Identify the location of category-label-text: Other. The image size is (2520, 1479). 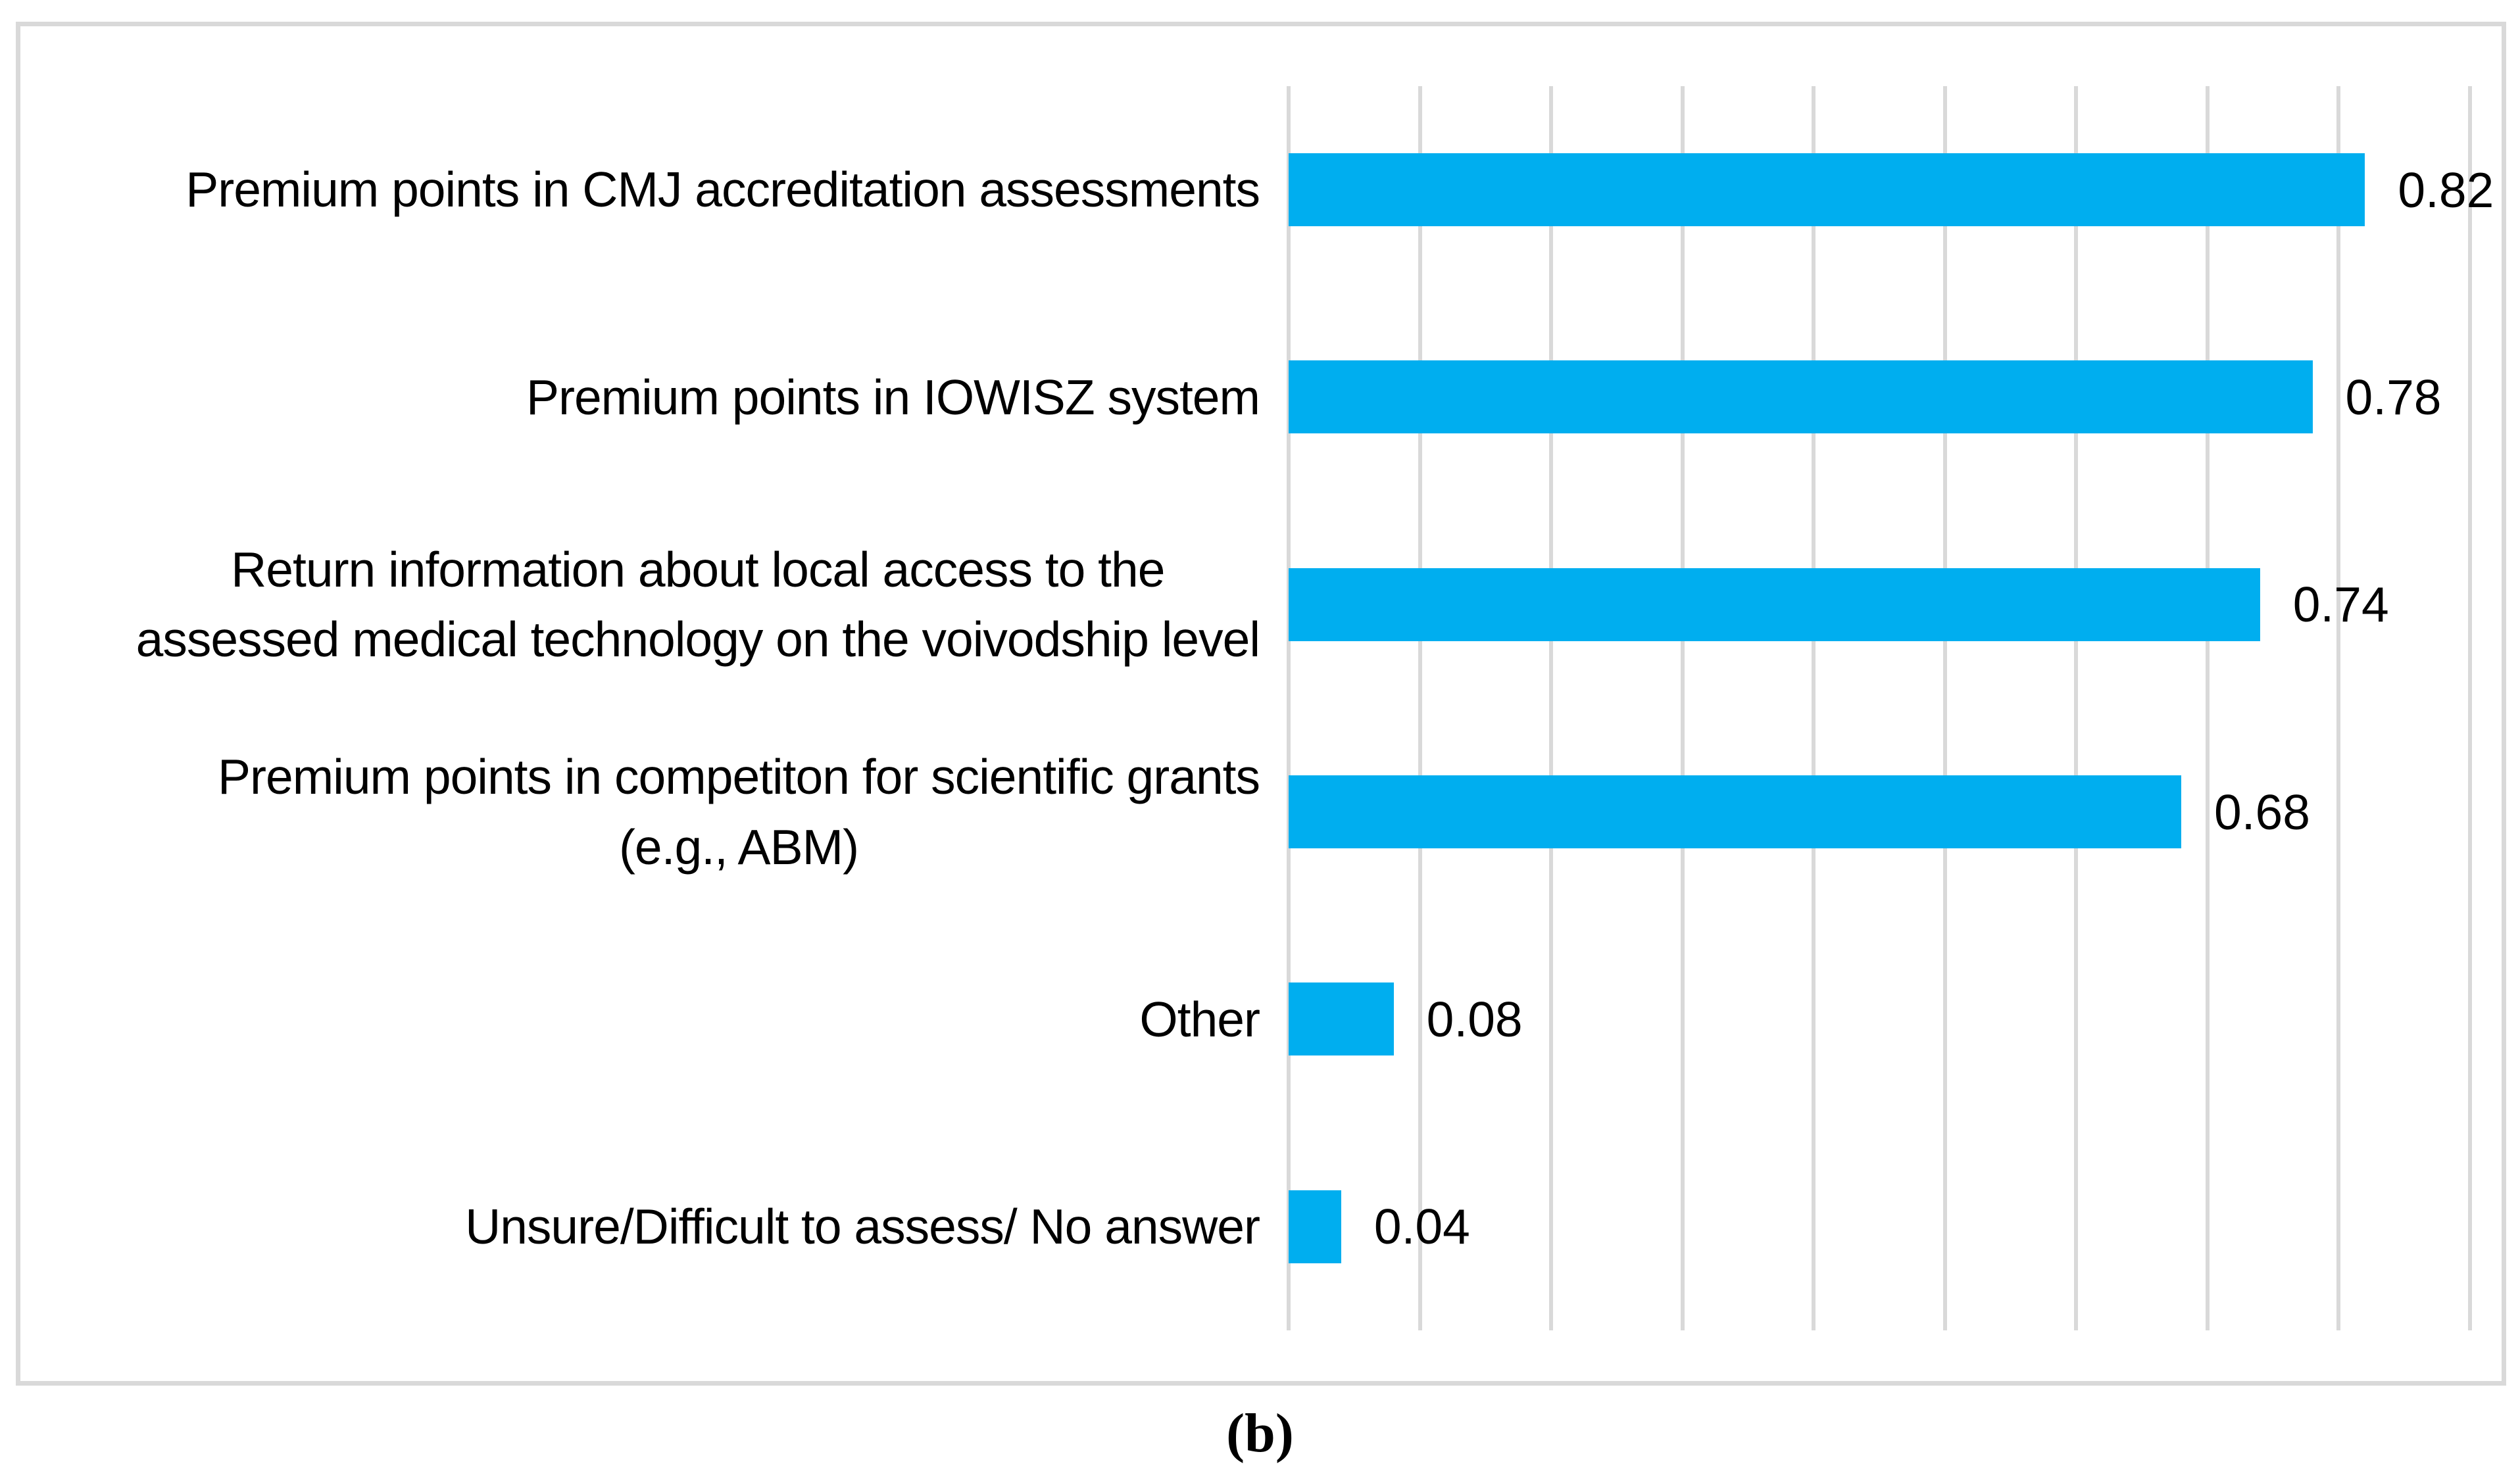
(1199, 1019).